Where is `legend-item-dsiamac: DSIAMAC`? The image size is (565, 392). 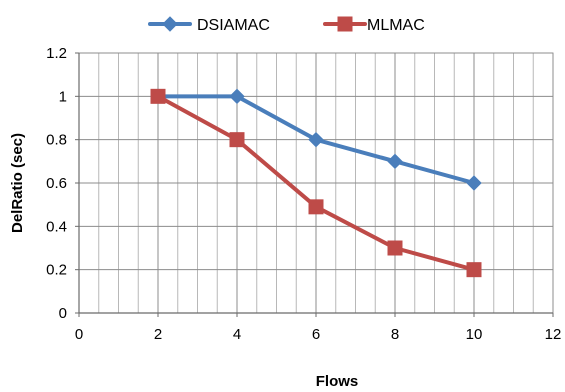 legend-item-dsiamac: DSIAMAC is located at coordinates (209, 25).